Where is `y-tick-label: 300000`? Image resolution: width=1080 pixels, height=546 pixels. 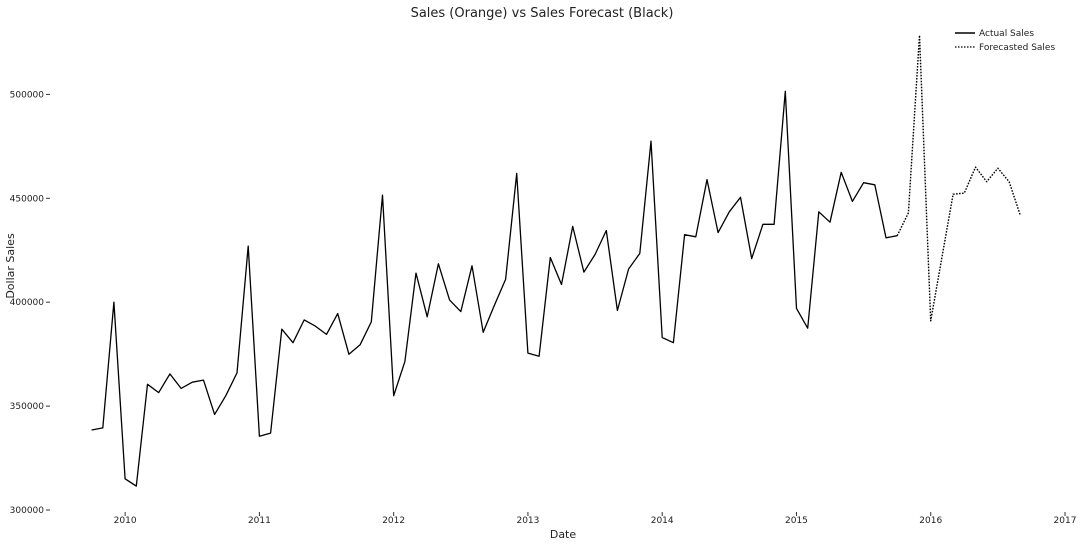 y-tick-label: 300000 is located at coordinates (27, 511).